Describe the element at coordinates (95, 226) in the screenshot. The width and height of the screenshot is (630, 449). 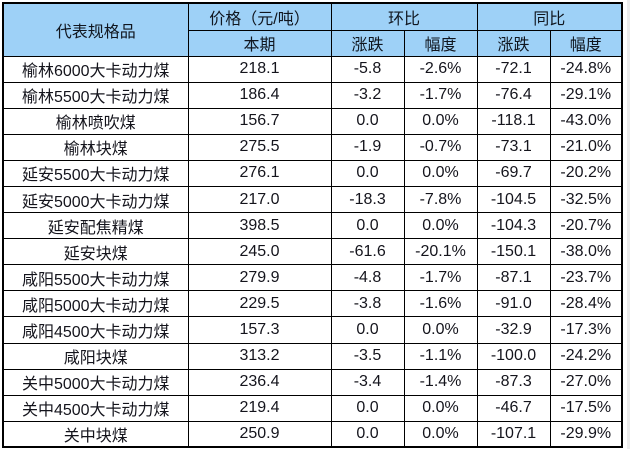
I see `product-name-cell: 延安配焦精煤` at that location.